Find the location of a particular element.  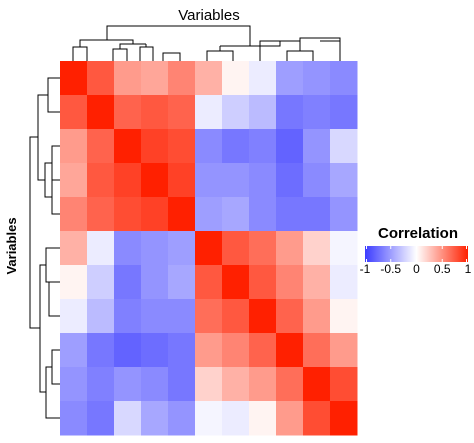

legend-color-bar is located at coordinates (416, 254).